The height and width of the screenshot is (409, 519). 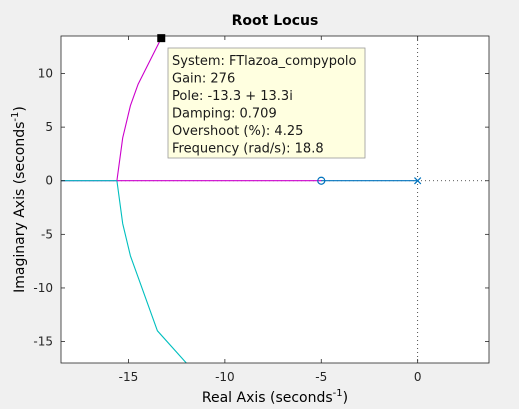 I want to click on y-axis-close: ), so click(x=20, y=108).